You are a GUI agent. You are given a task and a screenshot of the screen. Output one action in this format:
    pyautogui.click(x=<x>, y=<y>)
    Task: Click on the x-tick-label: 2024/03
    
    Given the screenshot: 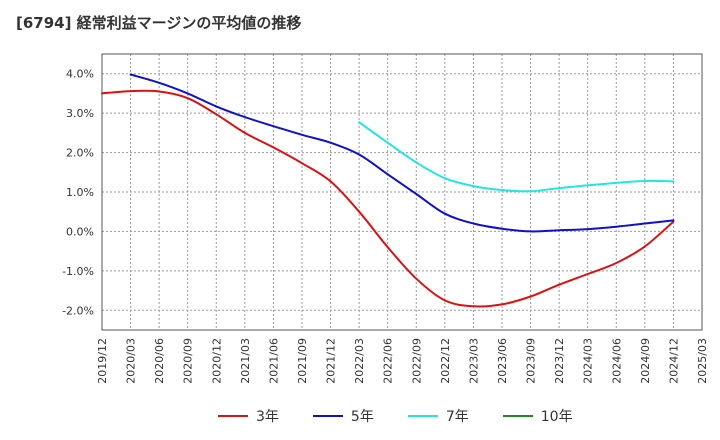 What is the action you would take?
    pyautogui.click(x=588, y=361)
    